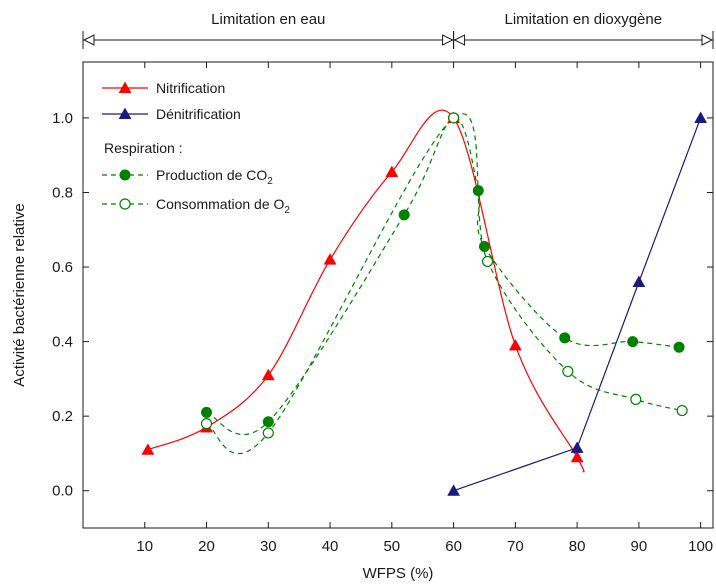 The height and width of the screenshot is (586, 716). I want to click on x-tick-label: 10, so click(144, 546).